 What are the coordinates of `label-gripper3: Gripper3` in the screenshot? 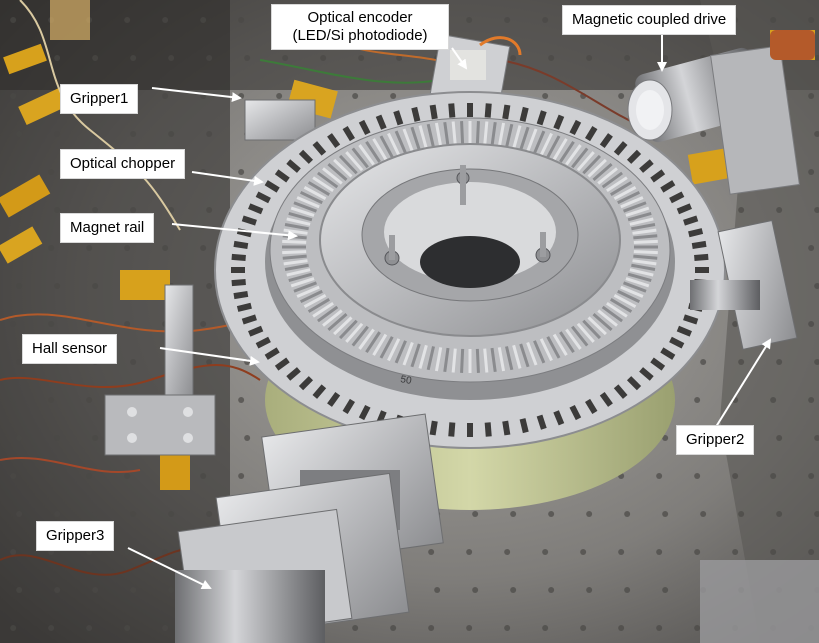 It's located at (75, 536).